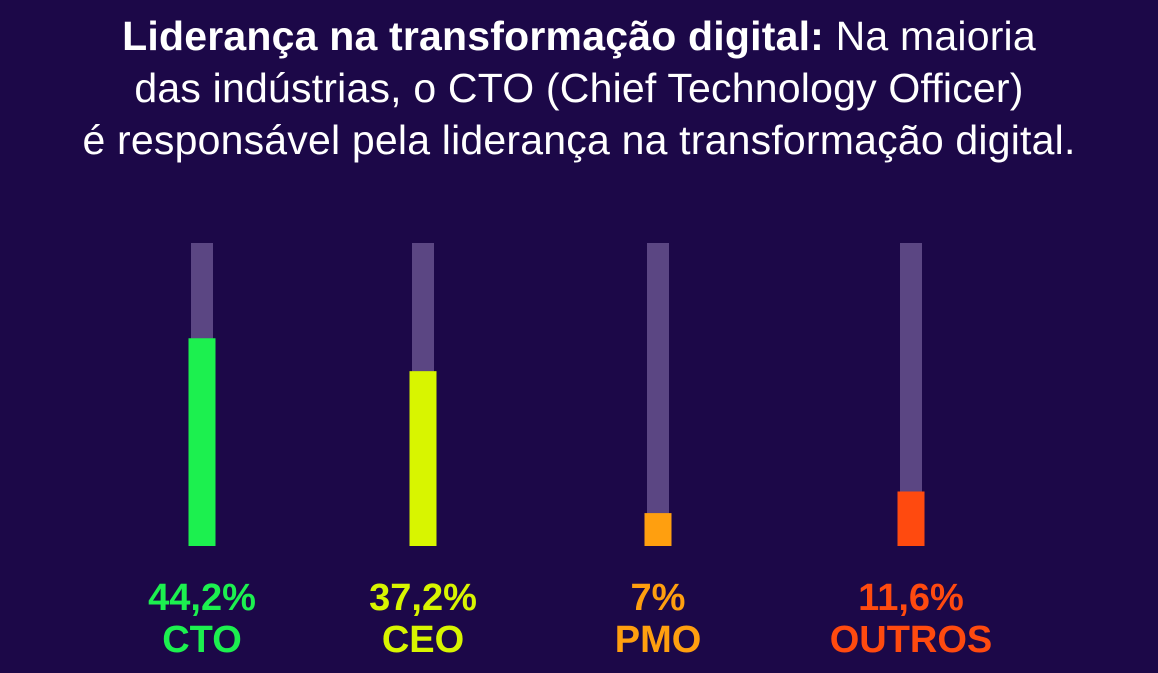  Describe the element at coordinates (658, 394) in the screenshot. I see `bar-track-pmo` at that location.